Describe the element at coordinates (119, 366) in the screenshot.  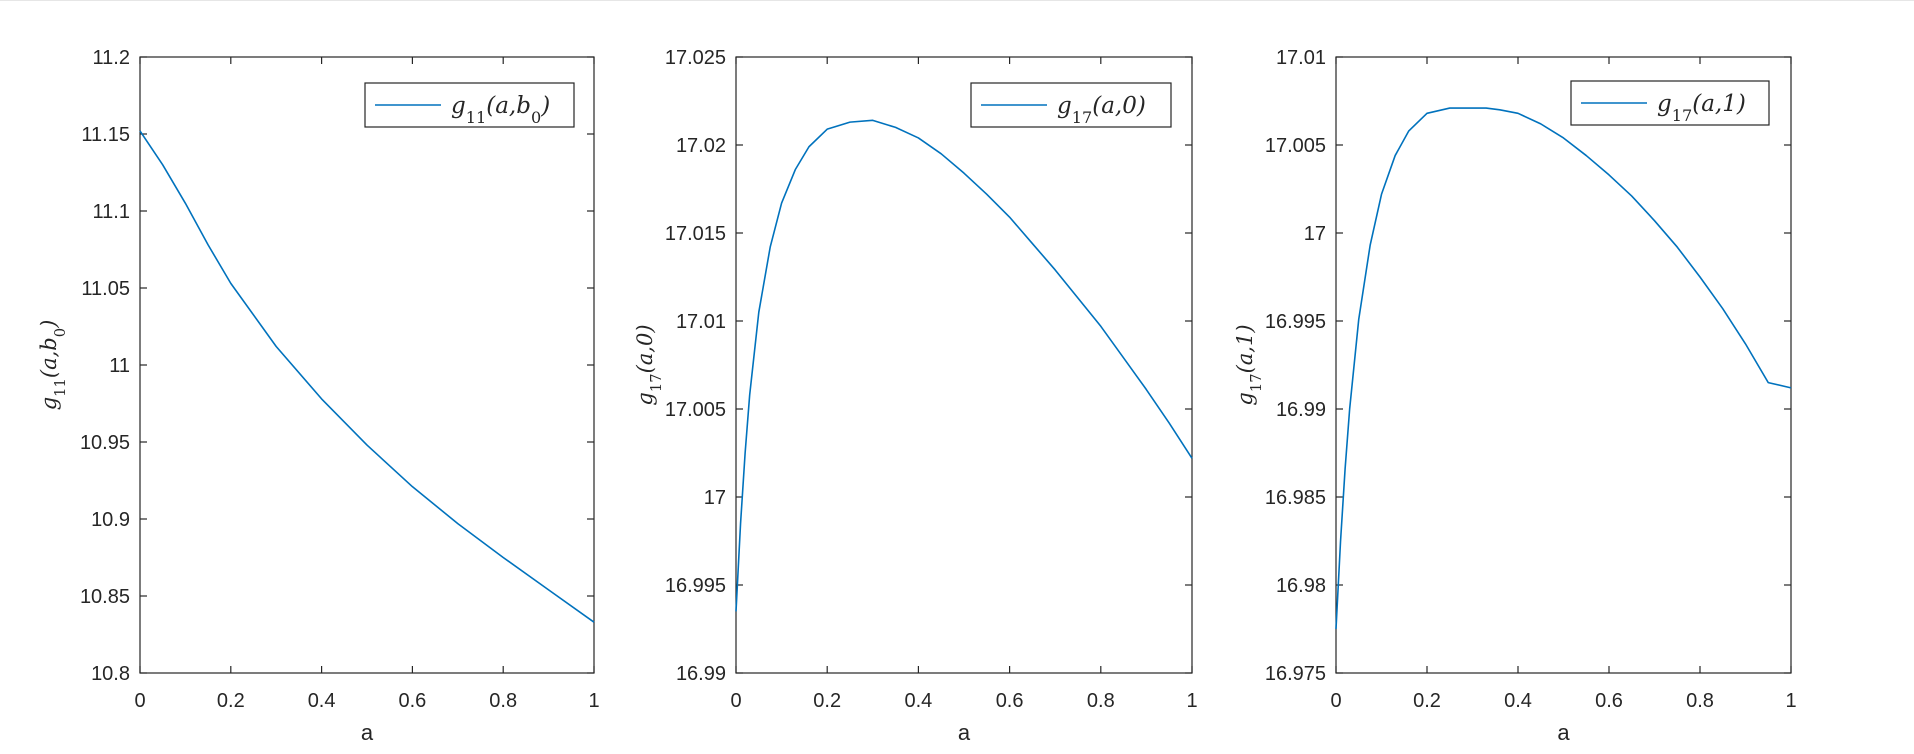
I see `y-tick-label: 11` at that location.